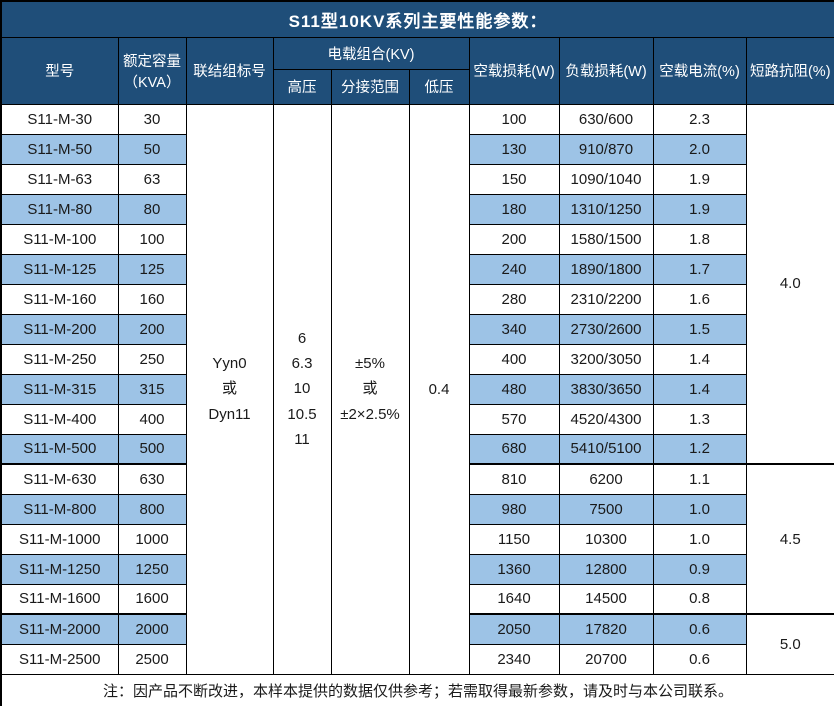 This screenshot has width=834, height=706. What do you see at coordinates (606, 299) in the screenshot?
I see `load-loss-cell: 2310/2200` at bounding box center [606, 299].